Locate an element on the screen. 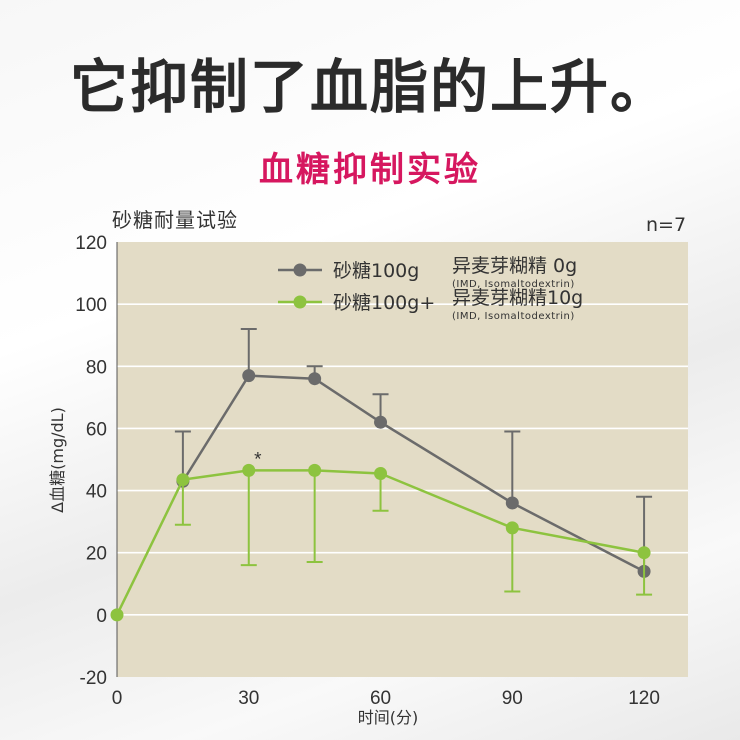  x-axis-label: 时间(分) is located at coordinates (388, 717).